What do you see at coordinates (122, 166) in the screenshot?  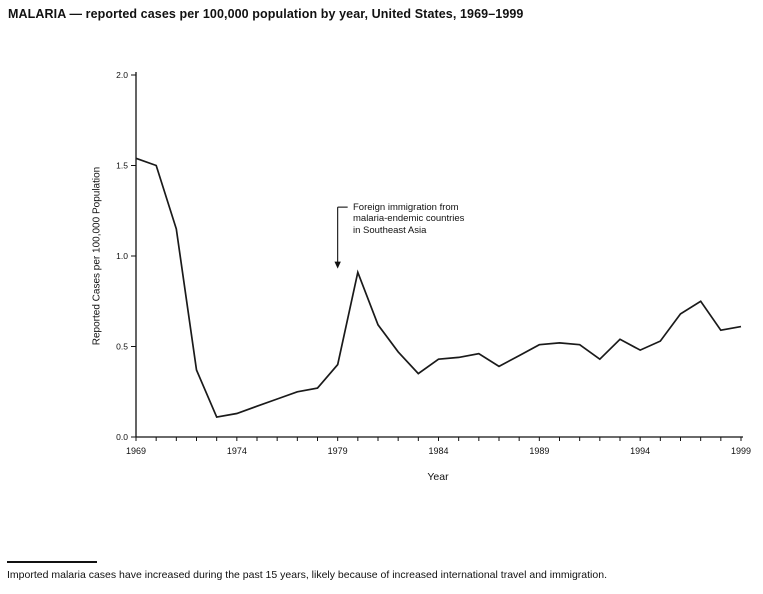 I see `y-tick-label: 1.5` at bounding box center [122, 166].